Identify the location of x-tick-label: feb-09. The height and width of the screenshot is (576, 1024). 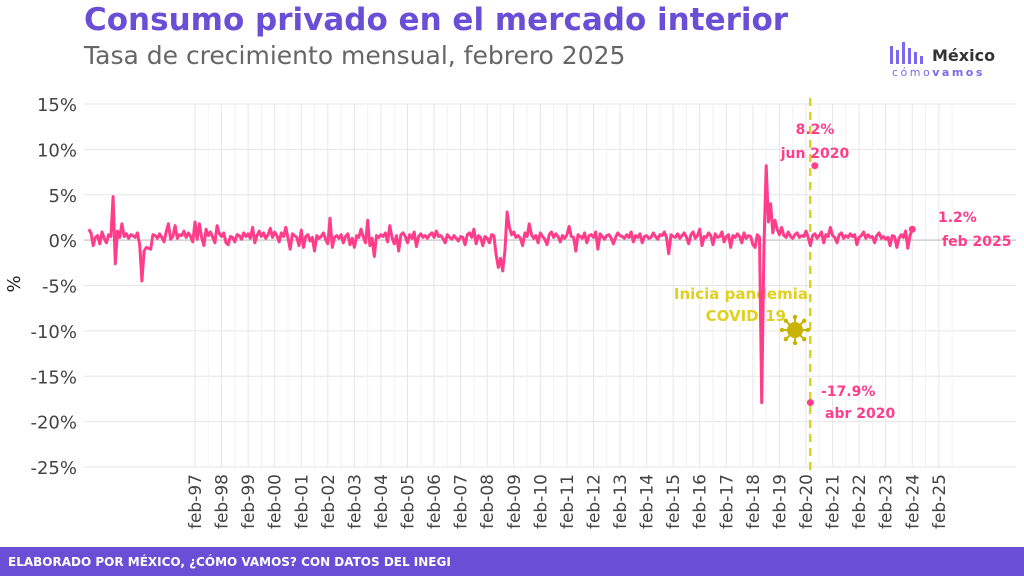
(515, 501).